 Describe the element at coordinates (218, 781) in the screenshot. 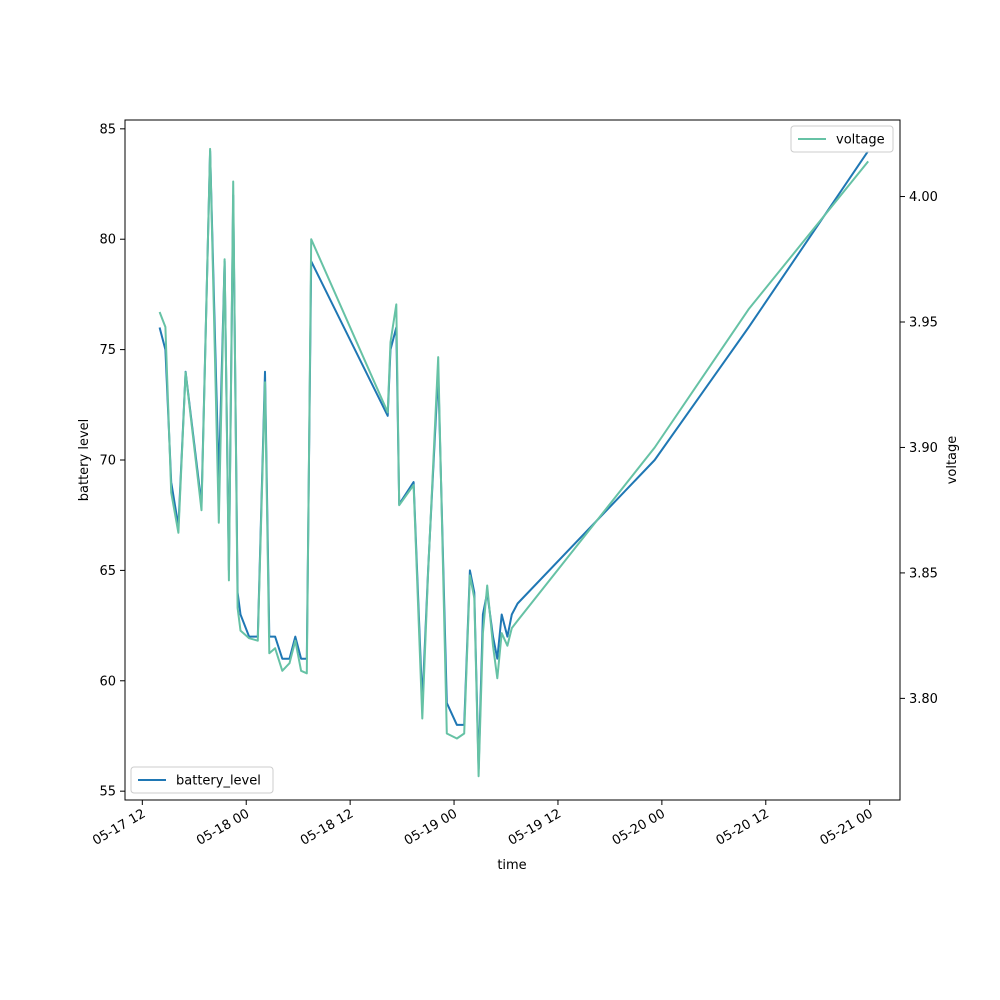

I see `legend-battery-level-label: battery_level` at that location.